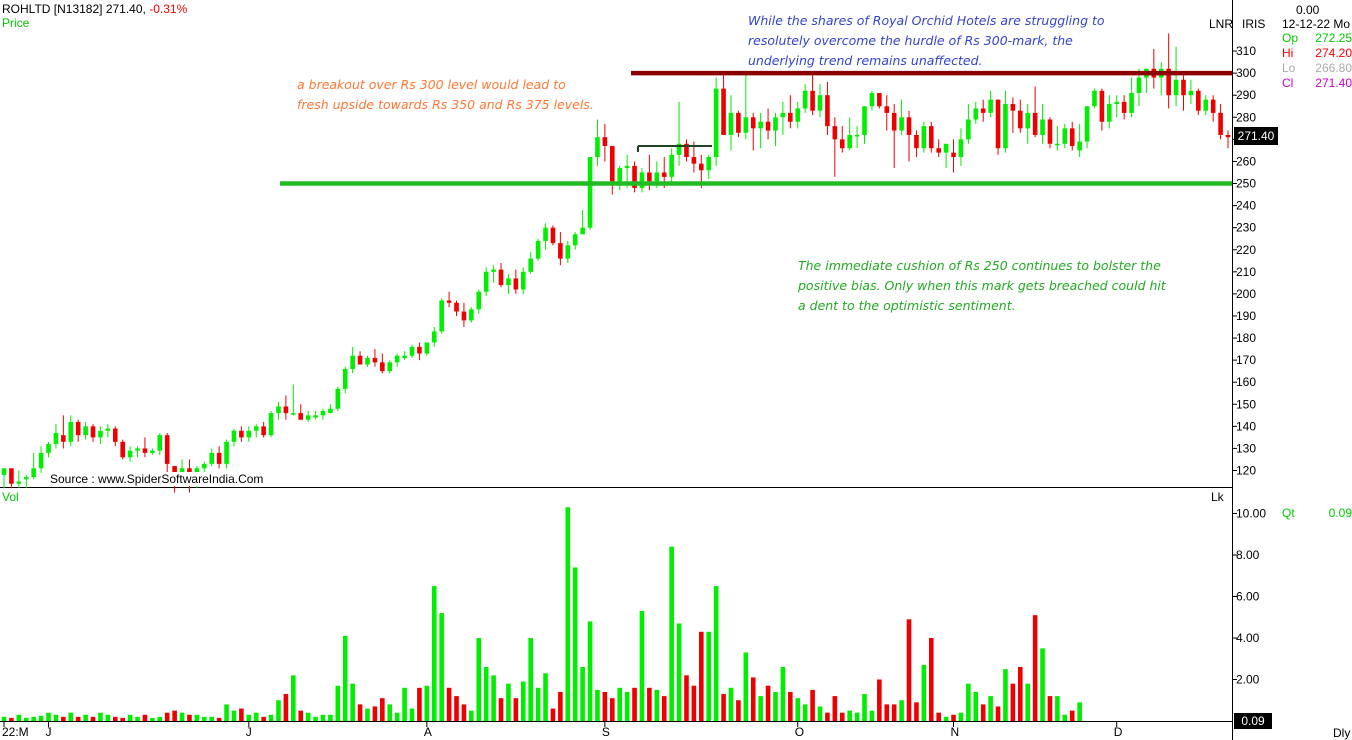  Describe the element at coordinates (1342, 733) in the screenshot. I see `period-label: Dly` at that location.